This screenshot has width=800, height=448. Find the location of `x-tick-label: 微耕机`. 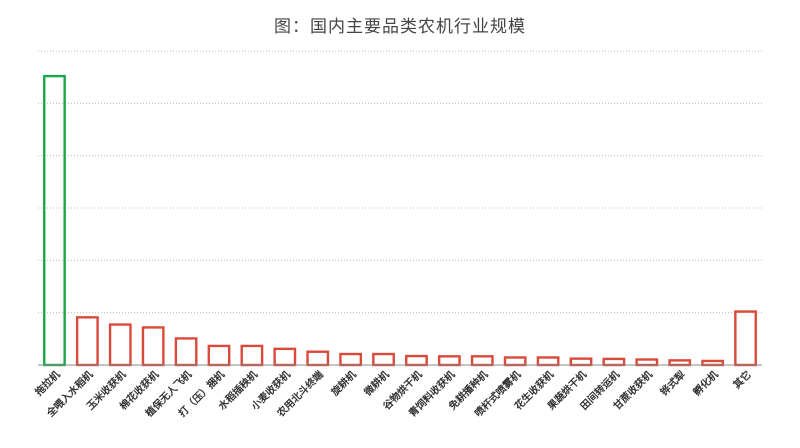

x-tick-label: 微耕机 is located at coordinates (376, 383).